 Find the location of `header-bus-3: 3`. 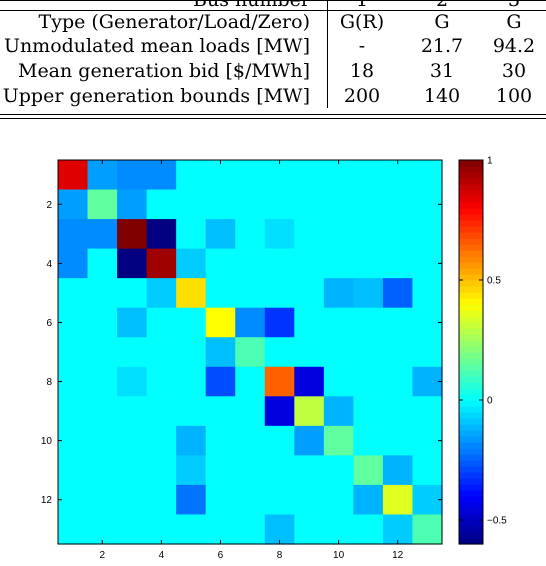

header-bus-3: 3 is located at coordinates (514, 5).